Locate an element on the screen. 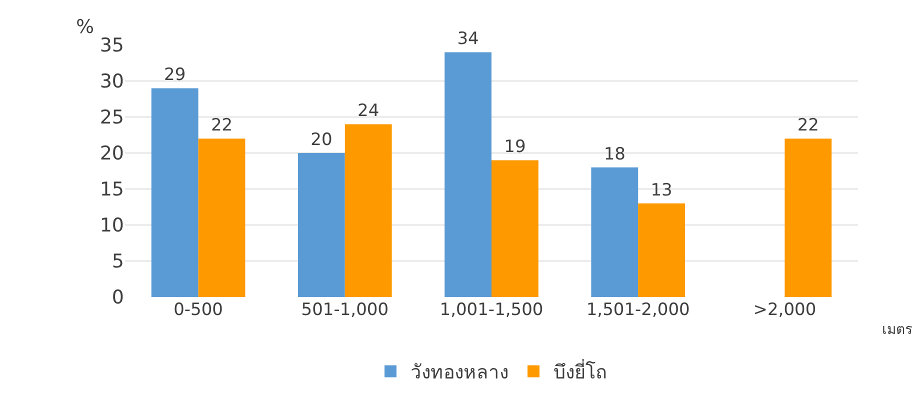  legend-label: บึงยี่โถ is located at coordinates (581, 371).